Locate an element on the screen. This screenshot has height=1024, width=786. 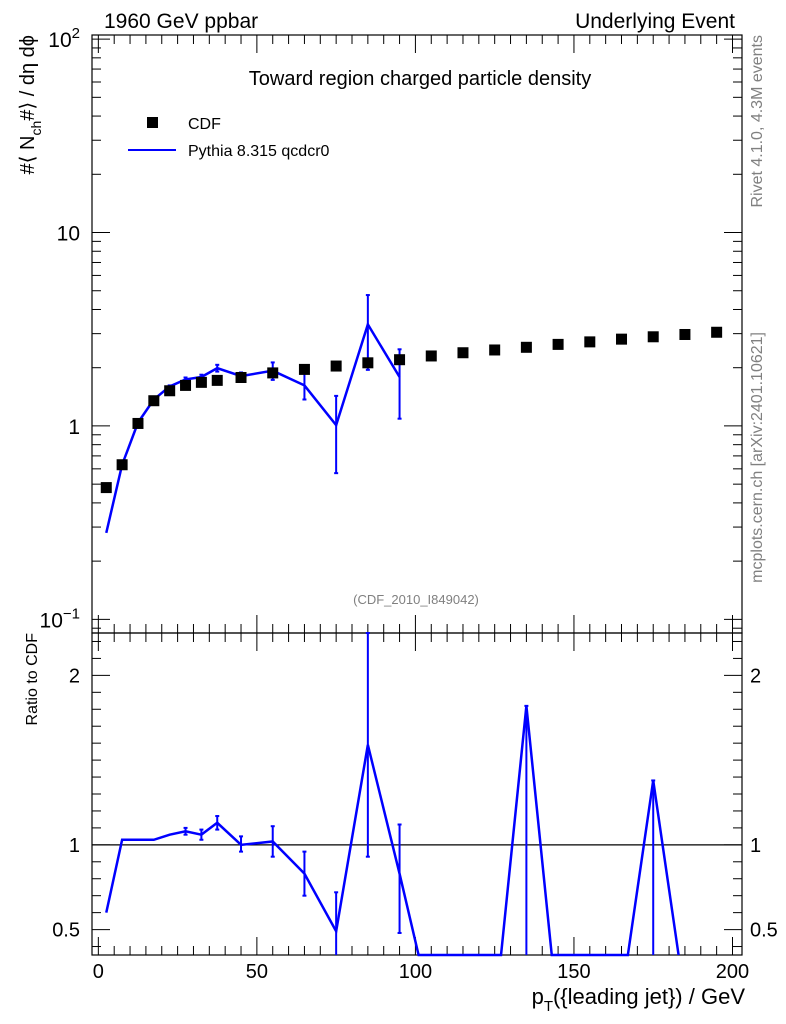
y-tick-label: 1 is located at coordinates (74, 427).